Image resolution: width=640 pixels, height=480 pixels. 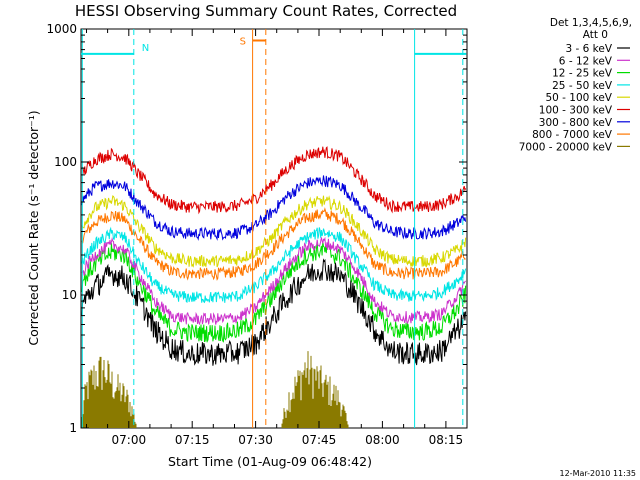 What do you see at coordinates (65, 162) in the screenshot?
I see `y-tick-label: 100` at bounding box center [65, 162].